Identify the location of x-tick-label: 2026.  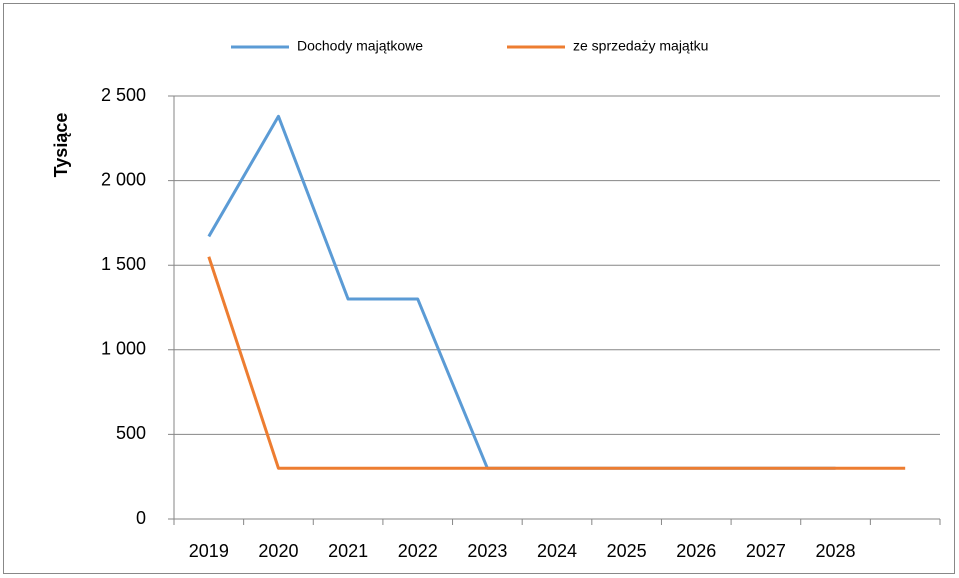
(696, 551).